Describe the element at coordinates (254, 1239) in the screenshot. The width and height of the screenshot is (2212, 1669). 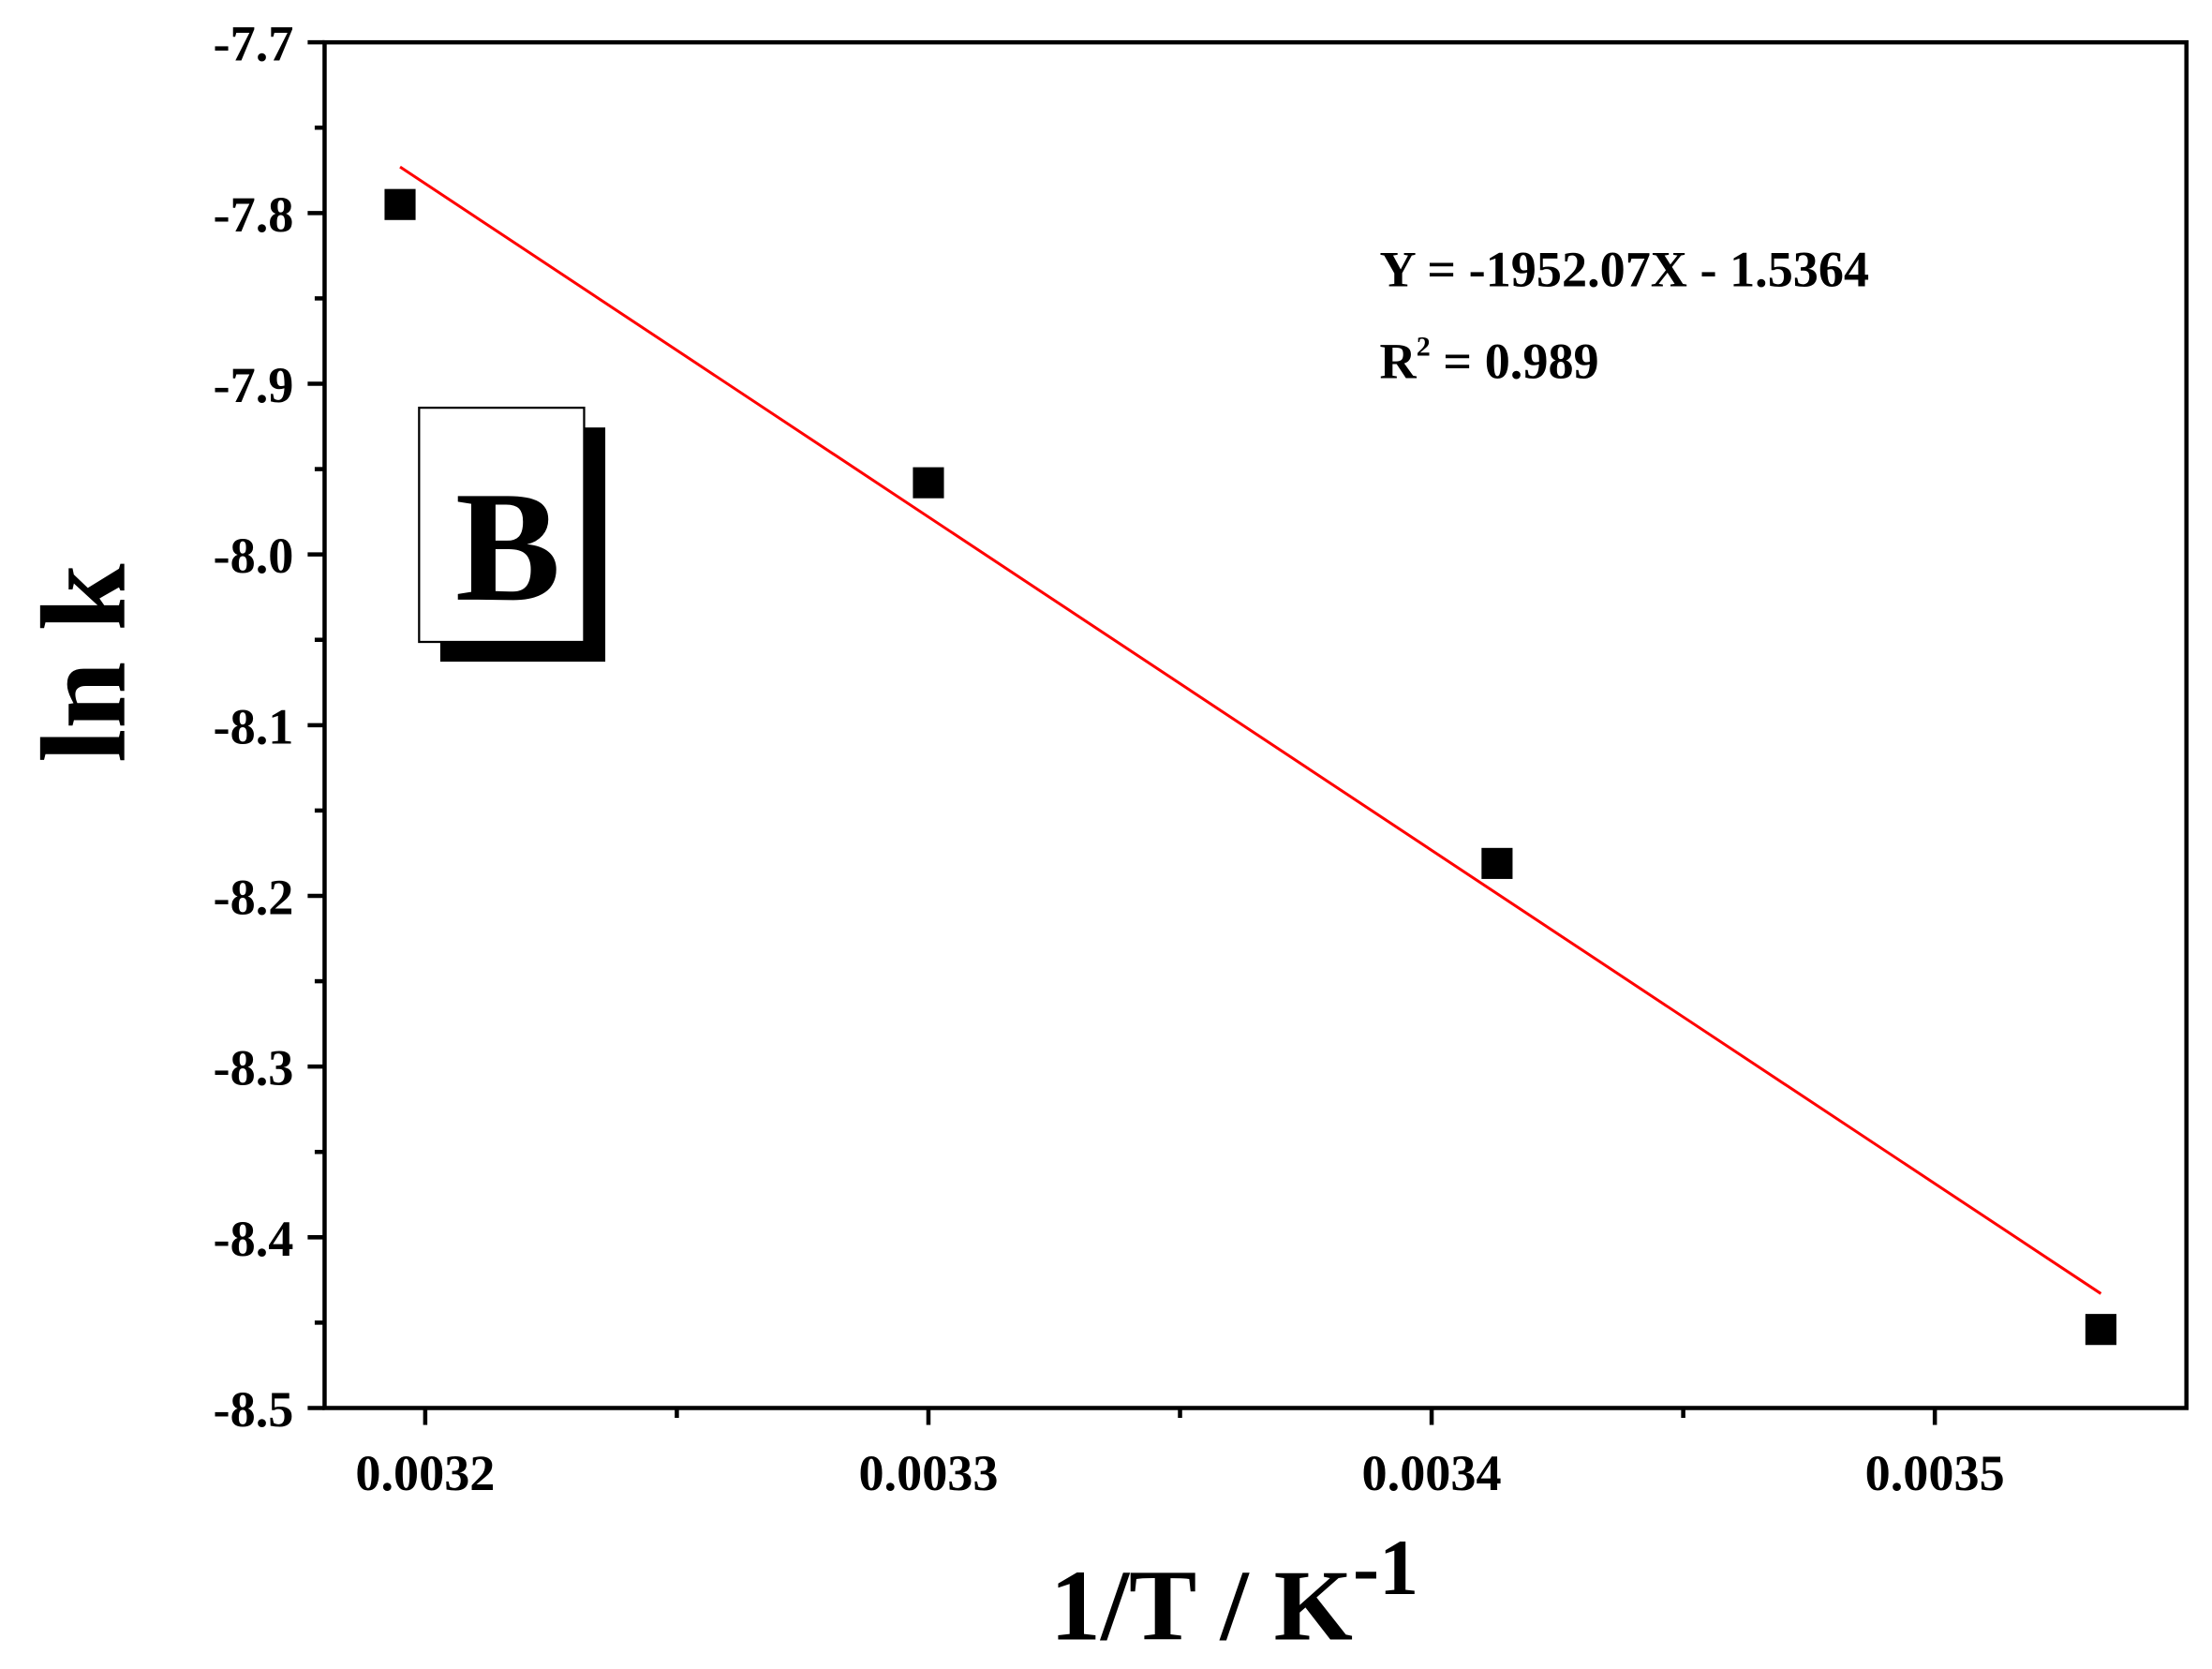
I see `y-tick-label: -8.4` at that location.